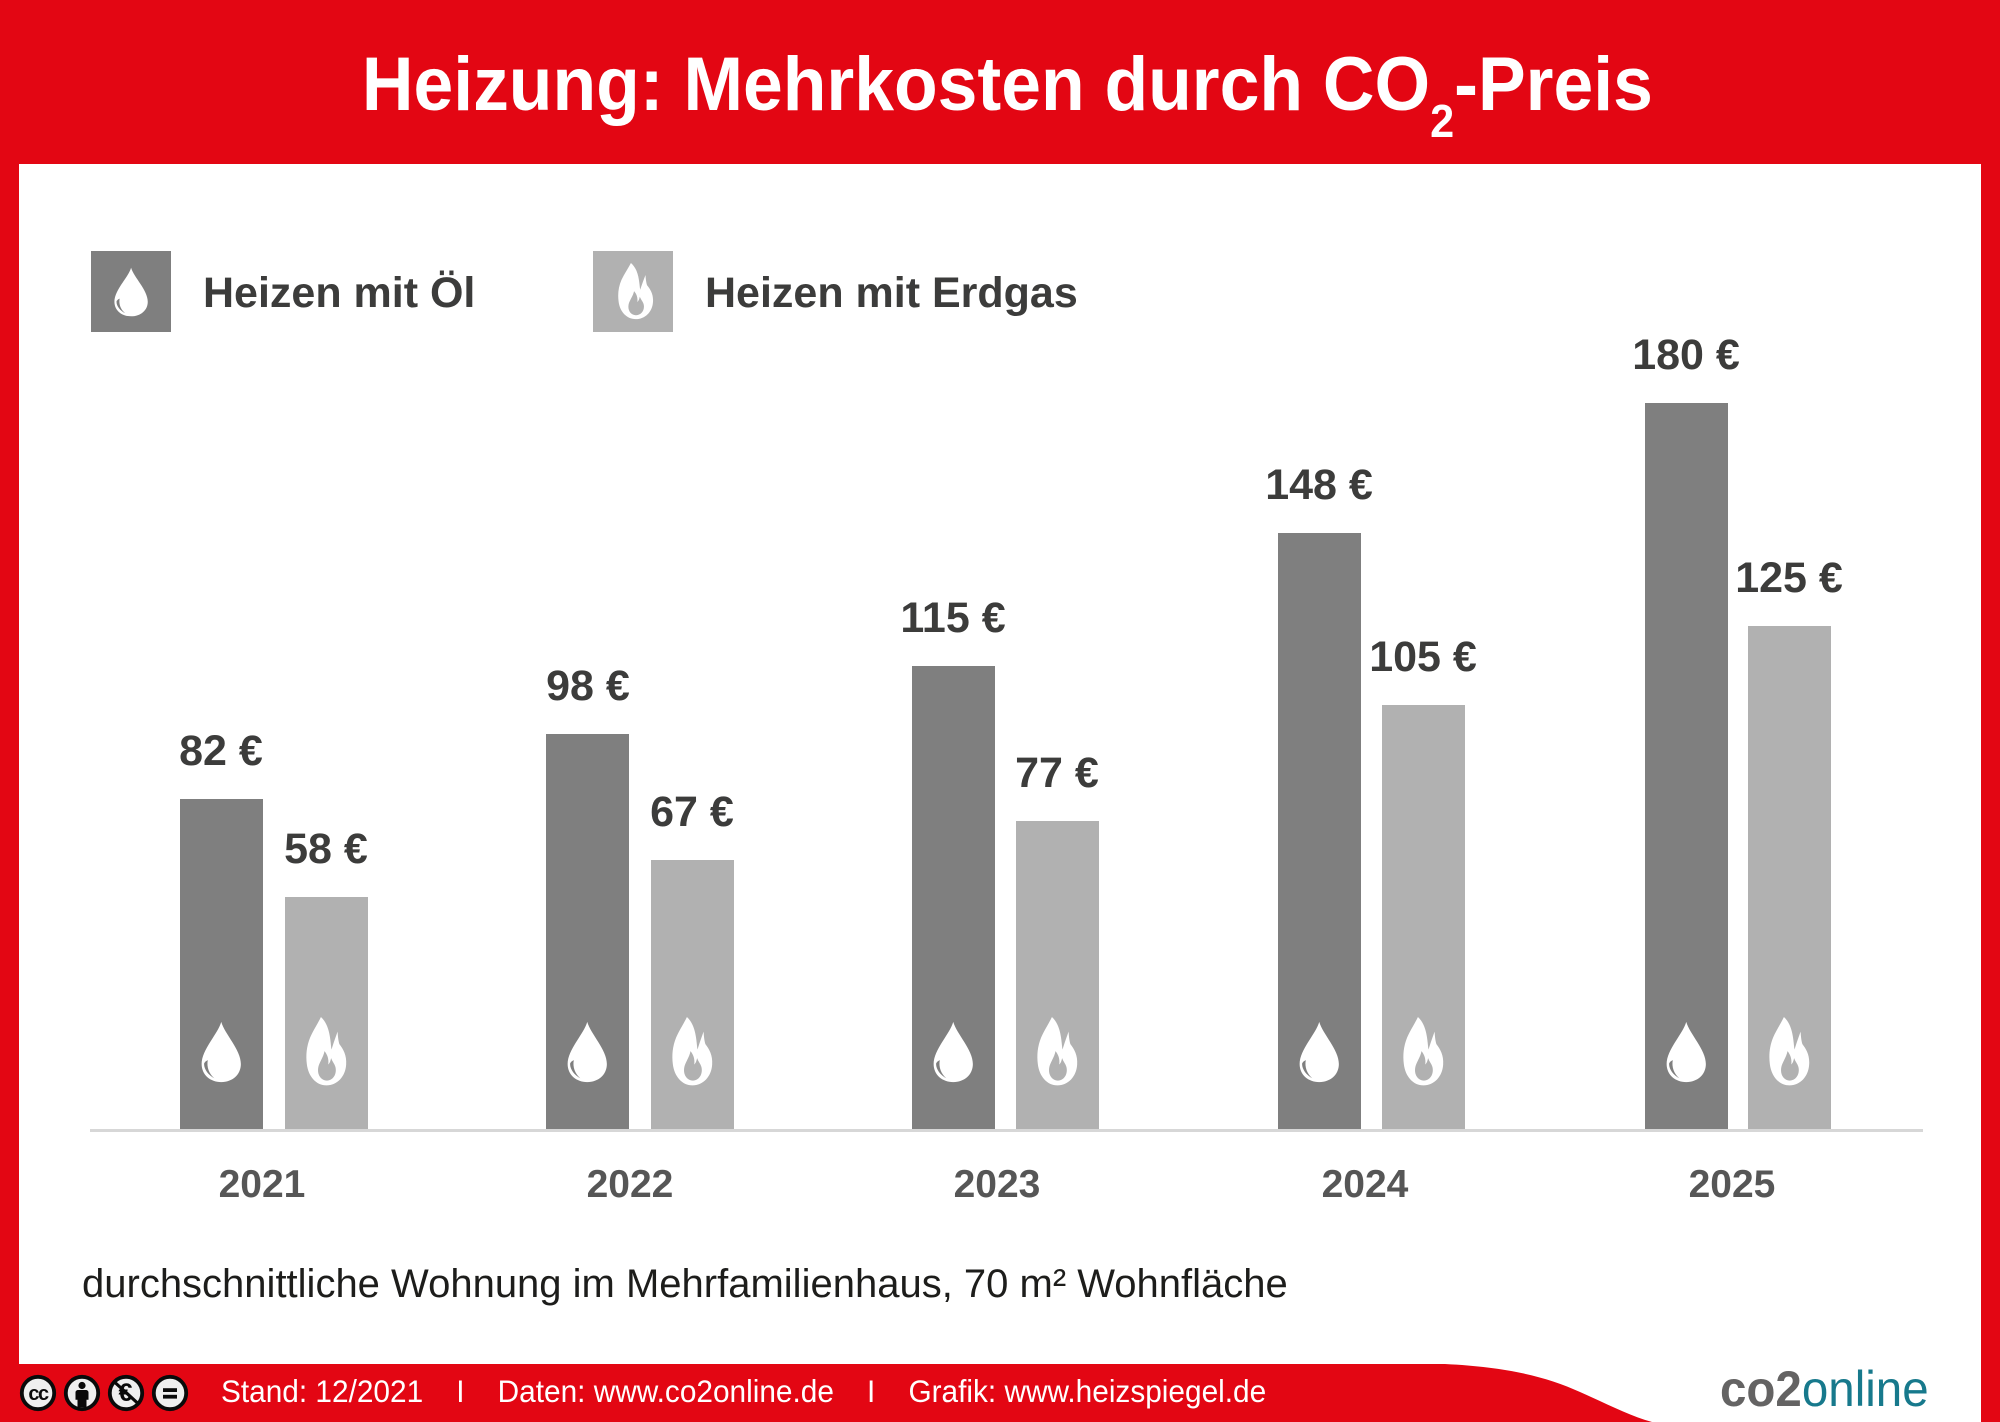 This screenshot has width=2000, height=1422. What do you see at coordinates (38, 1394) in the screenshot?
I see `svg-text: cc` at bounding box center [38, 1394].